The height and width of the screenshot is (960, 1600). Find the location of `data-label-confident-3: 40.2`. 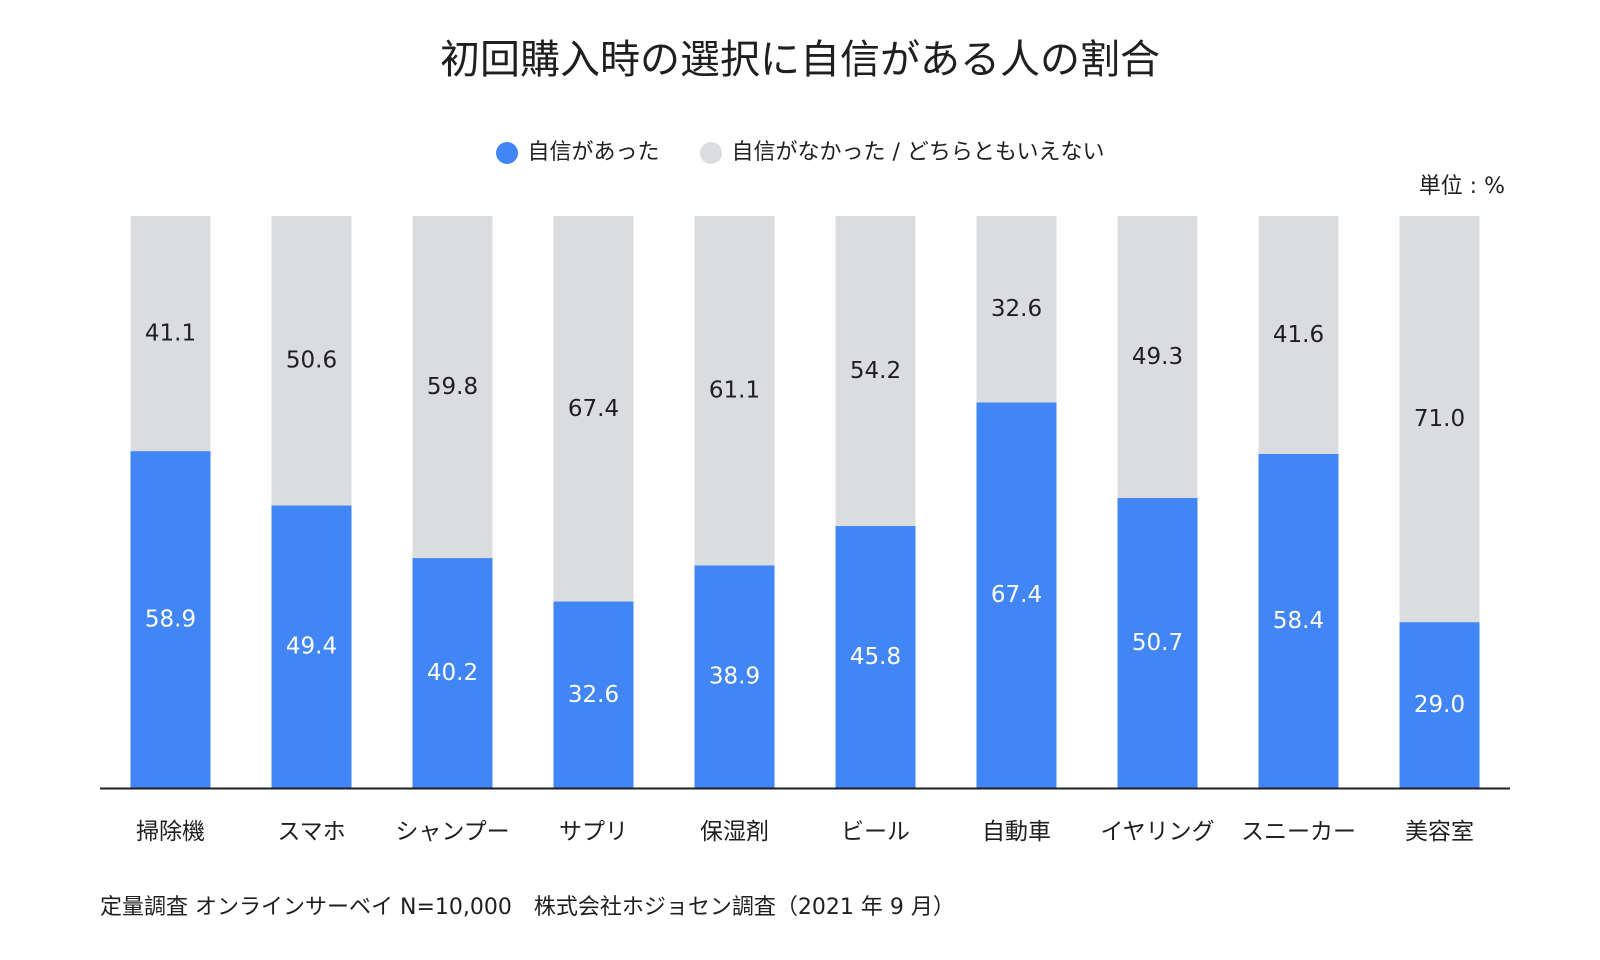

data-label-confident-3: 40.2 is located at coordinates (452, 673).